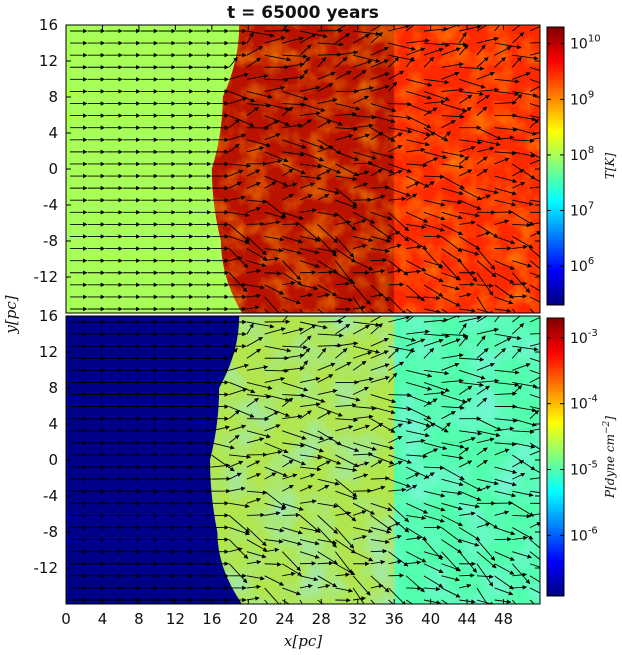  I want to click on y-tick-label: 4, so click(53, 424).